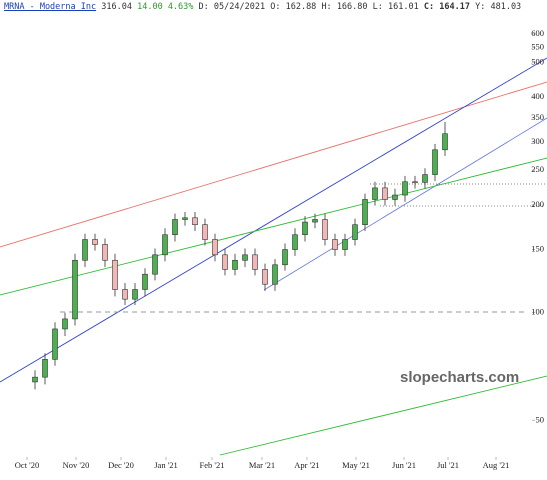 This screenshot has width=547, height=480. I want to click on x-tick-label: Aug '21, so click(496, 465).